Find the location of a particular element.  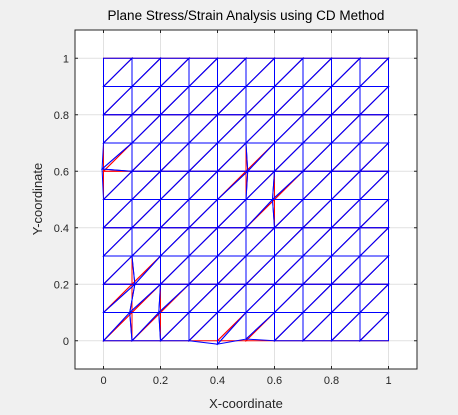

y-tick-label: 0.2 is located at coordinates (61, 285).